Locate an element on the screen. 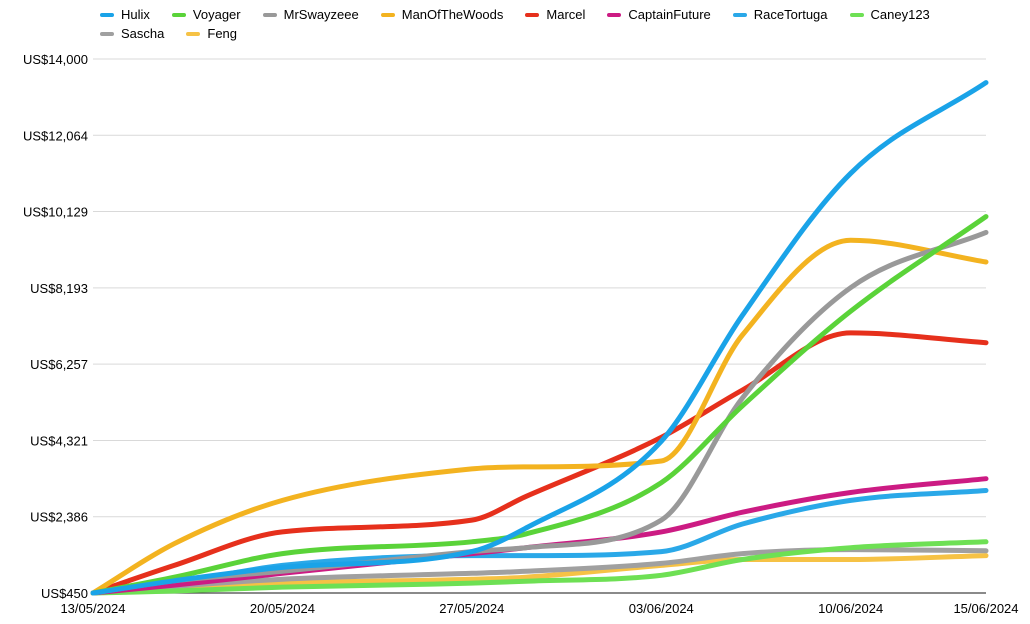 The width and height of the screenshot is (1030, 624). legend-label: Voyager is located at coordinates (216, 14).